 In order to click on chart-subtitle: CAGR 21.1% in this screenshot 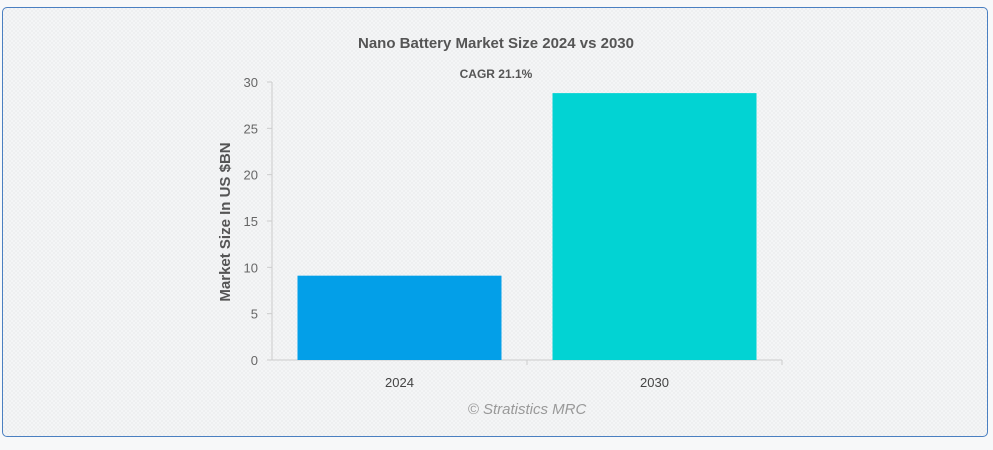, I will do `click(496, 74)`.